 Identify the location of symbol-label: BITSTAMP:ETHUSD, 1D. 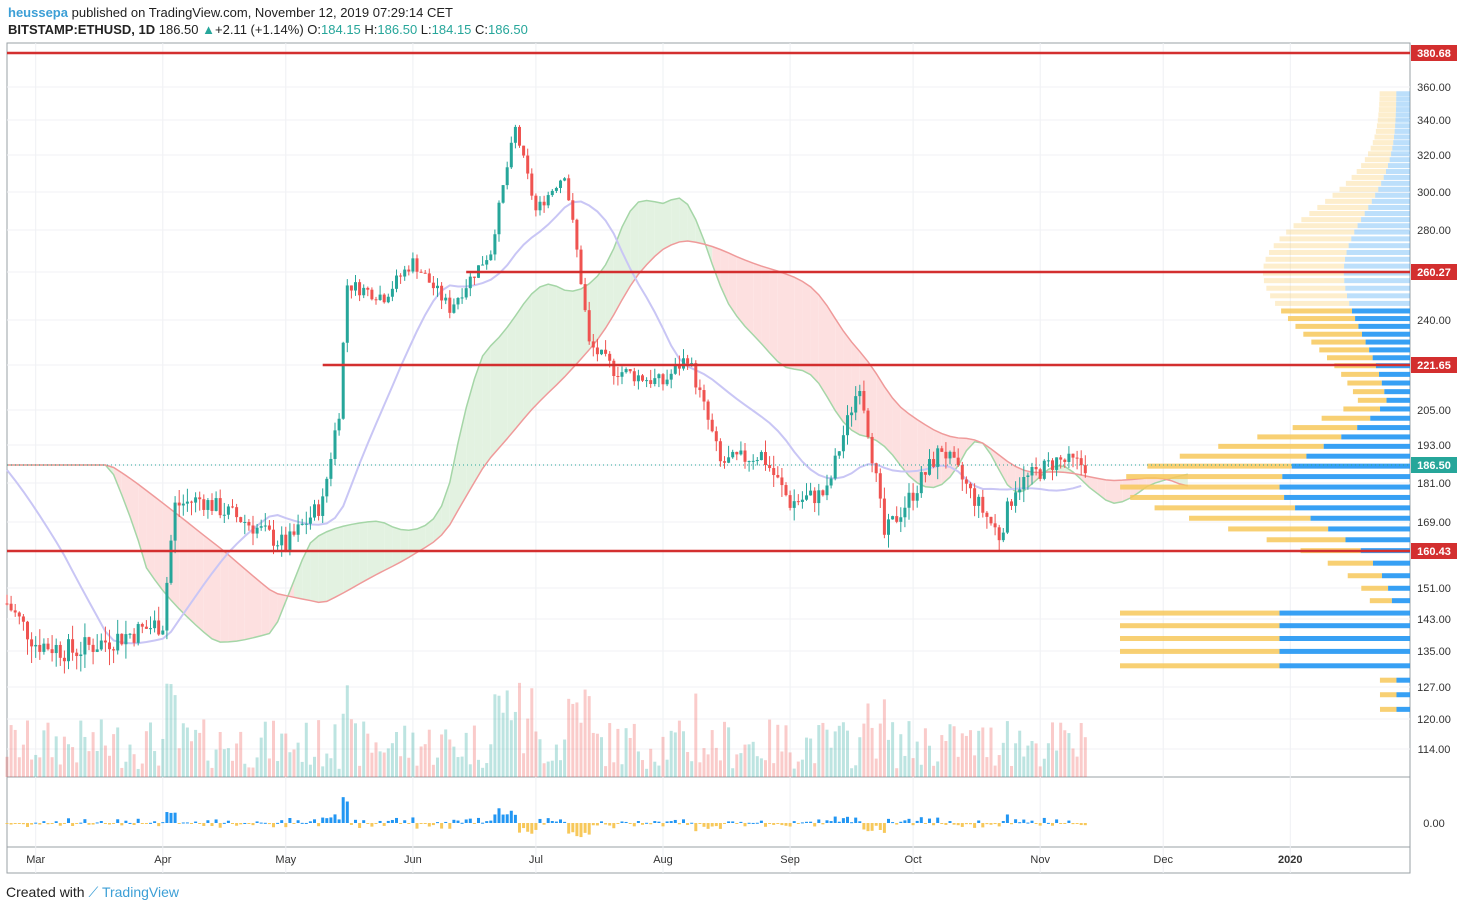
(82, 29).